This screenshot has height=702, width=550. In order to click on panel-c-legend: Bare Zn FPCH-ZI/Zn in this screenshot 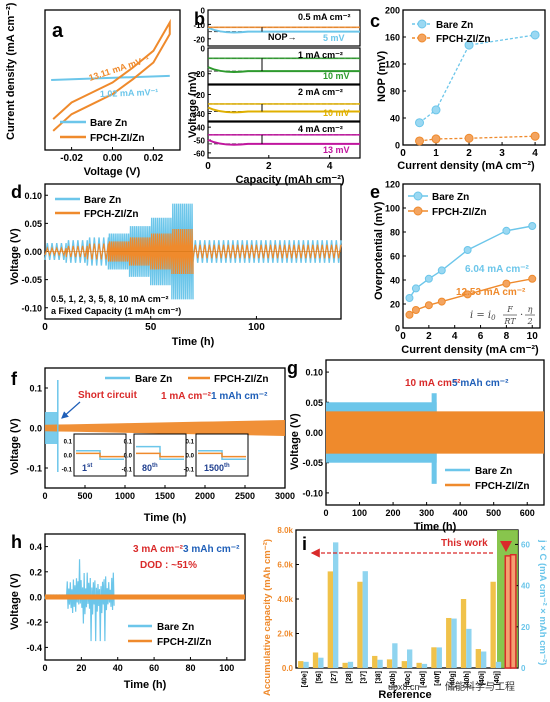, I will do `click(451, 32)`.